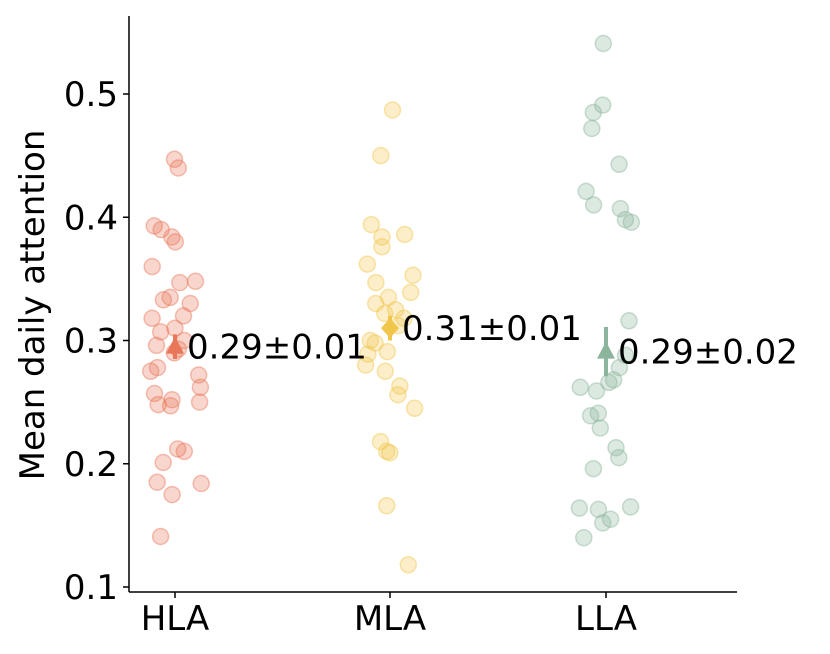 This screenshot has height=654, width=830. I want to click on mean-value-label: 0.29±0.02, so click(708, 353).